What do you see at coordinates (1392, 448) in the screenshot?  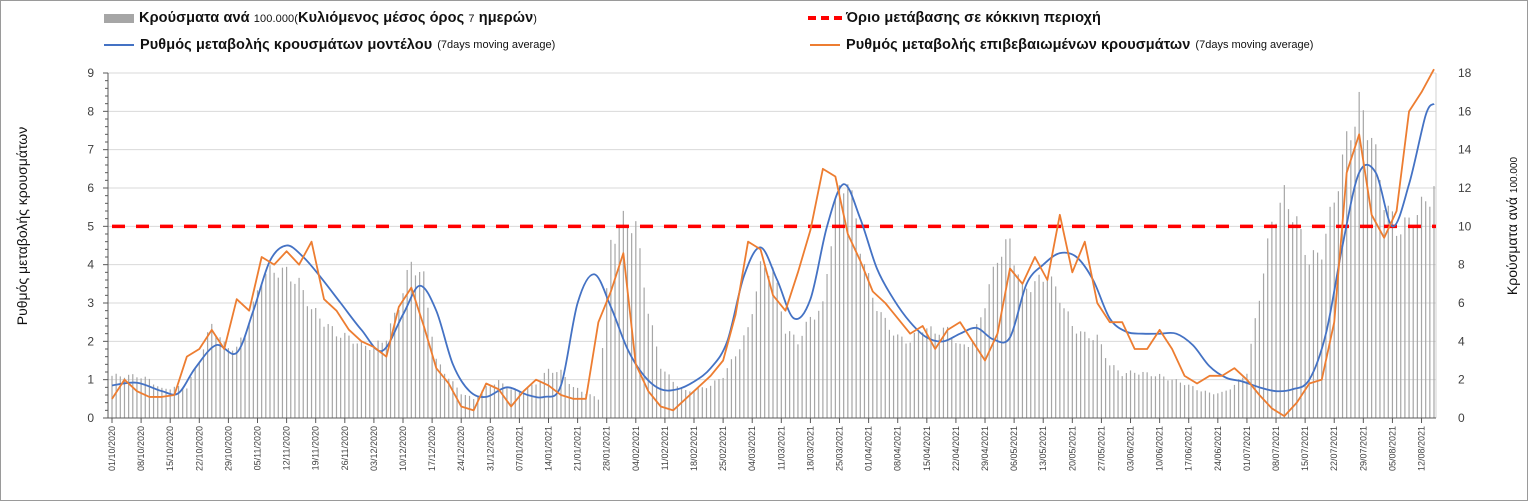 I see `x-tick-label: 05/08/2021` at bounding box center [1392, 448].